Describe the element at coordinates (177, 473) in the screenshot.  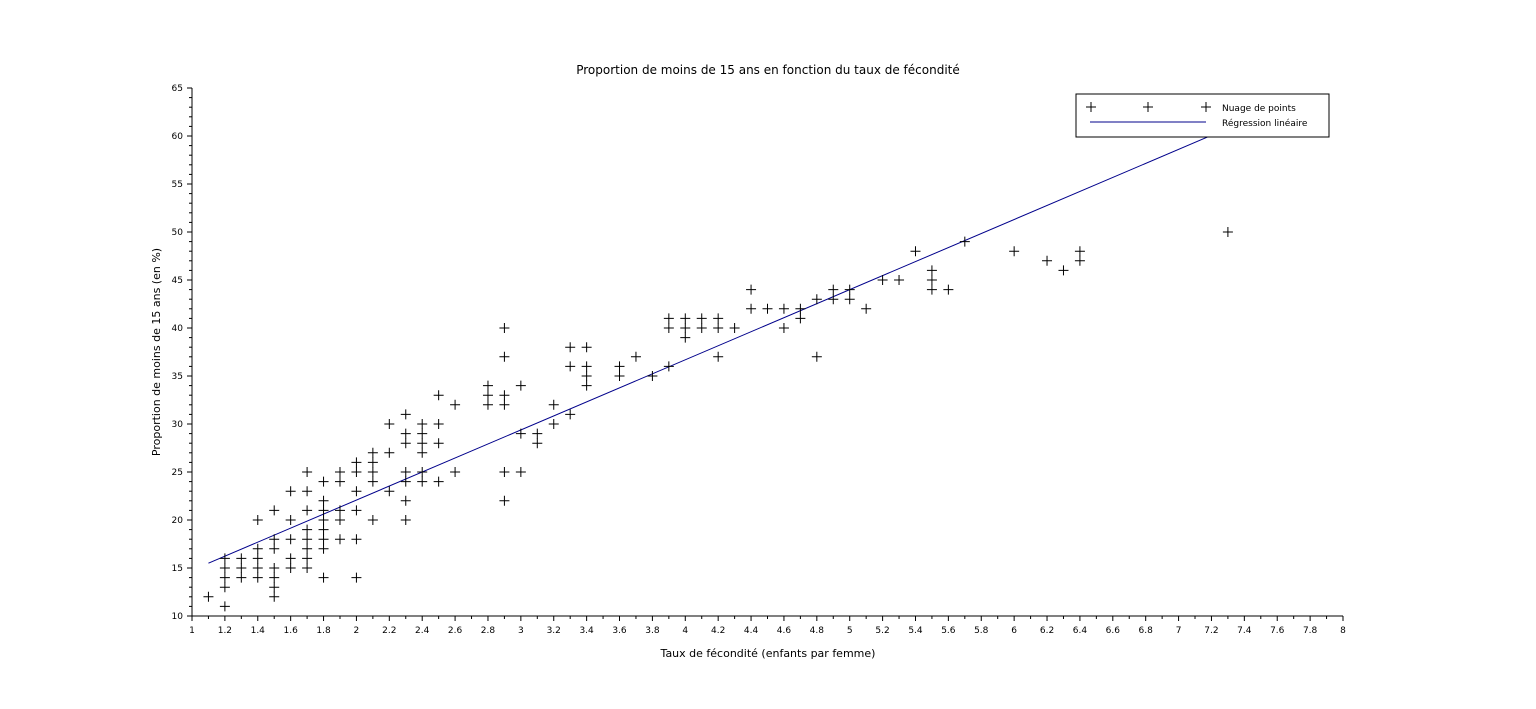
I see `y-tick-label: 25` at that location.